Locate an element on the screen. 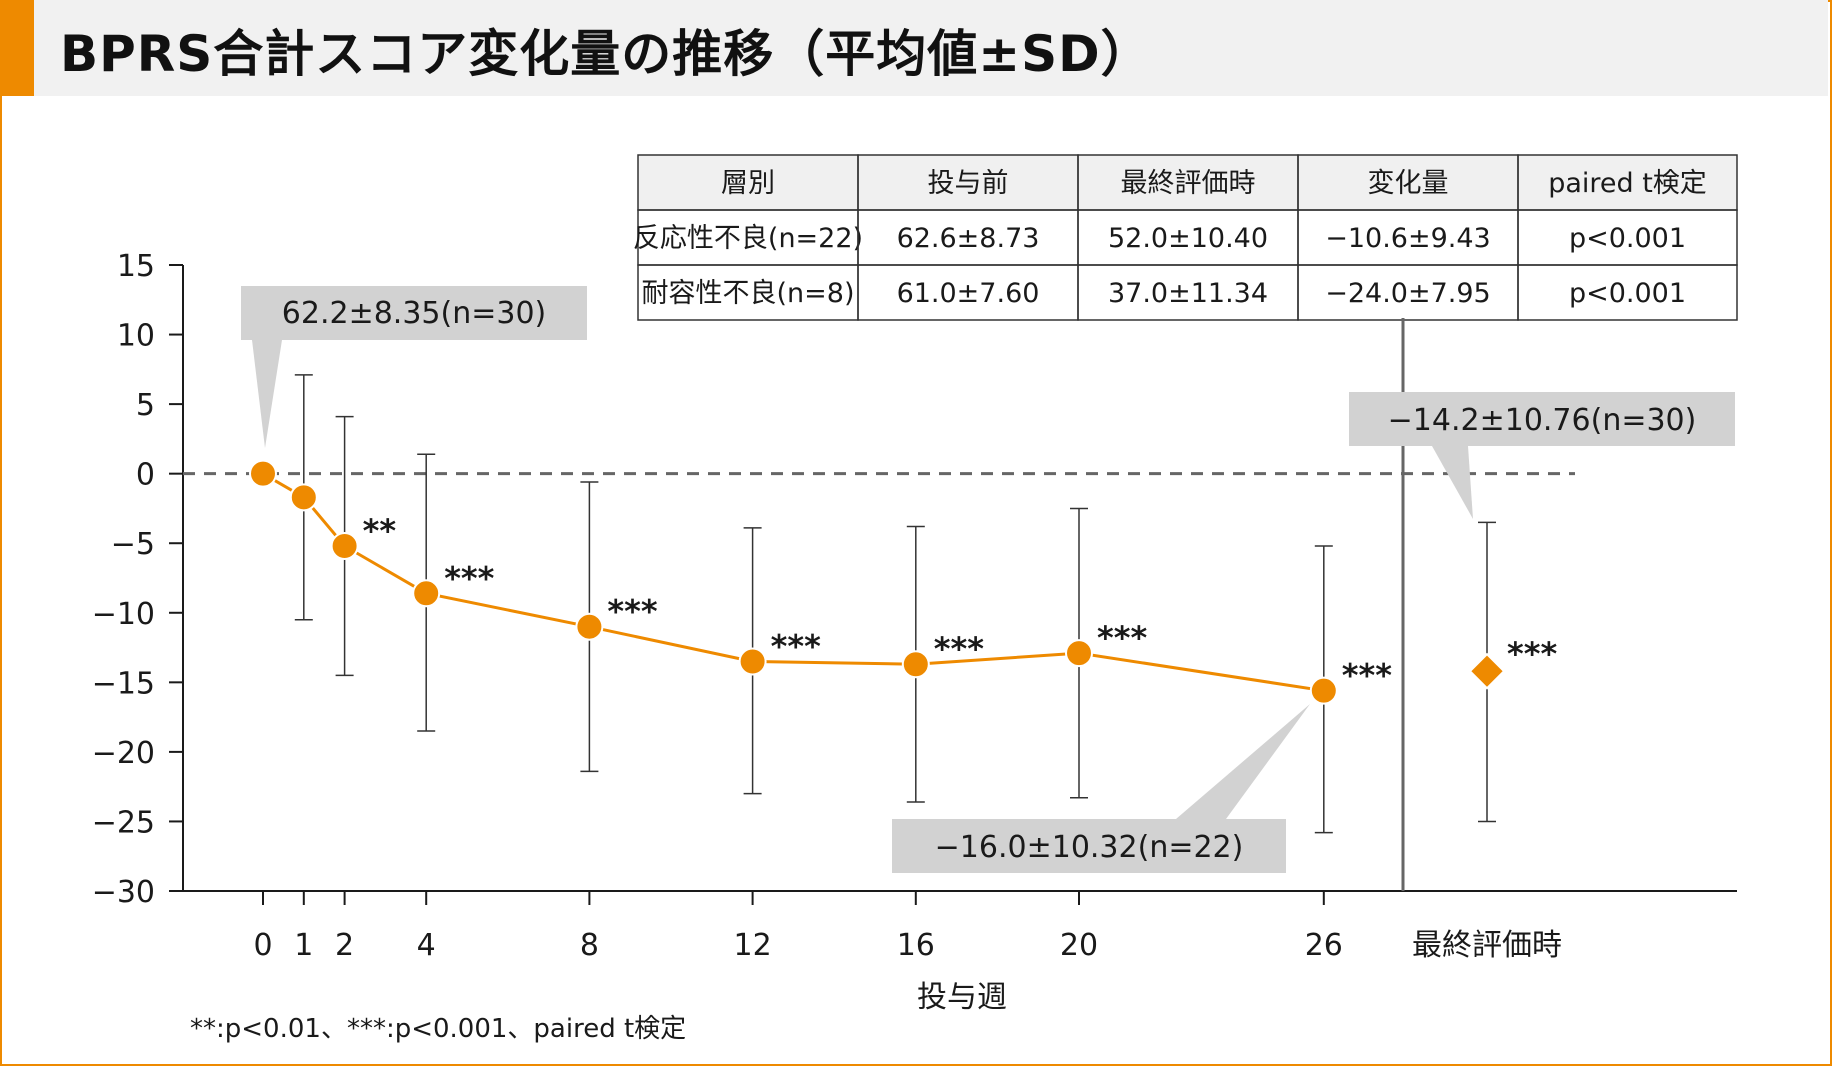  table-cell-text: −24.0±7.95 is located at coordinates (1407, 293).